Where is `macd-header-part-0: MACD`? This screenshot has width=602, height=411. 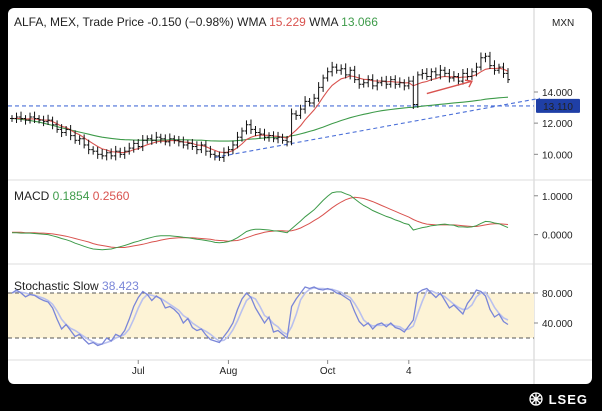 macd-header-part-0: MACD is located at coordinates (33, 196).